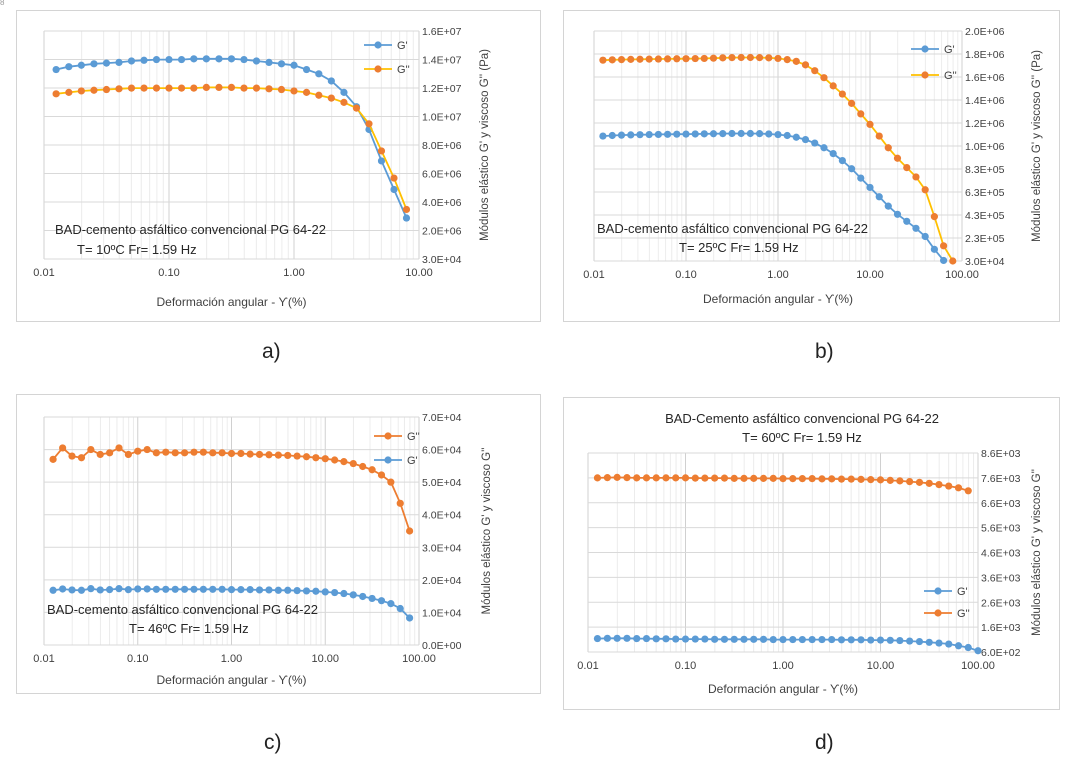 This screenshot has width=1080, height=775. I want to click on y-axis-label: Módulos elástico G' y viscoso G'' (Pa), so click(485, 145).